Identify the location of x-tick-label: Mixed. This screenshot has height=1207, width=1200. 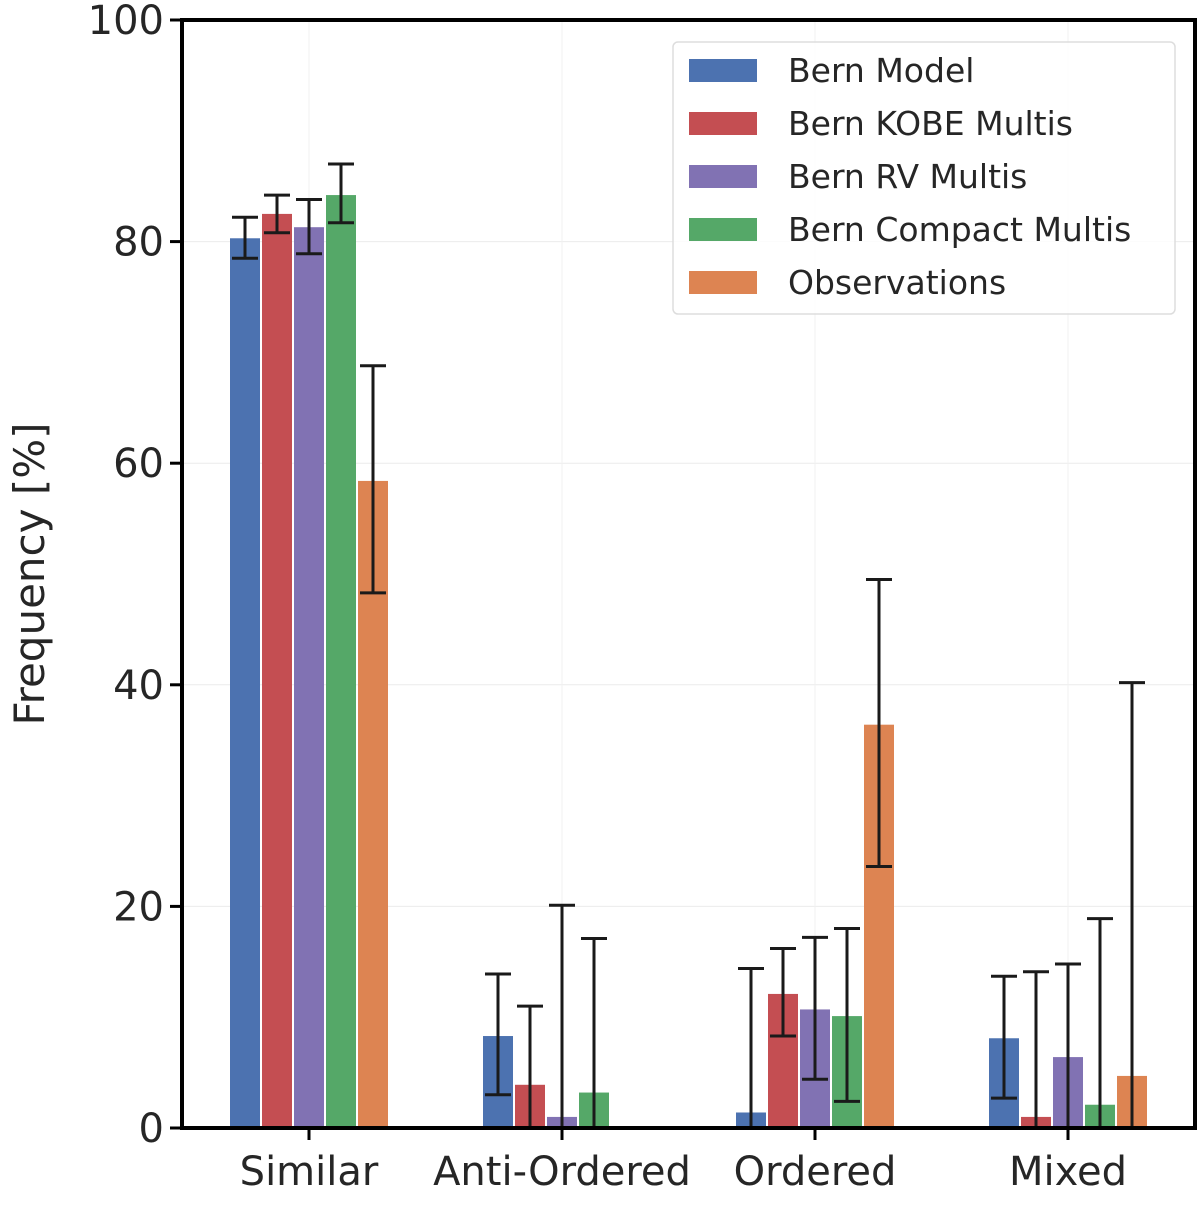
(1068, 1172).